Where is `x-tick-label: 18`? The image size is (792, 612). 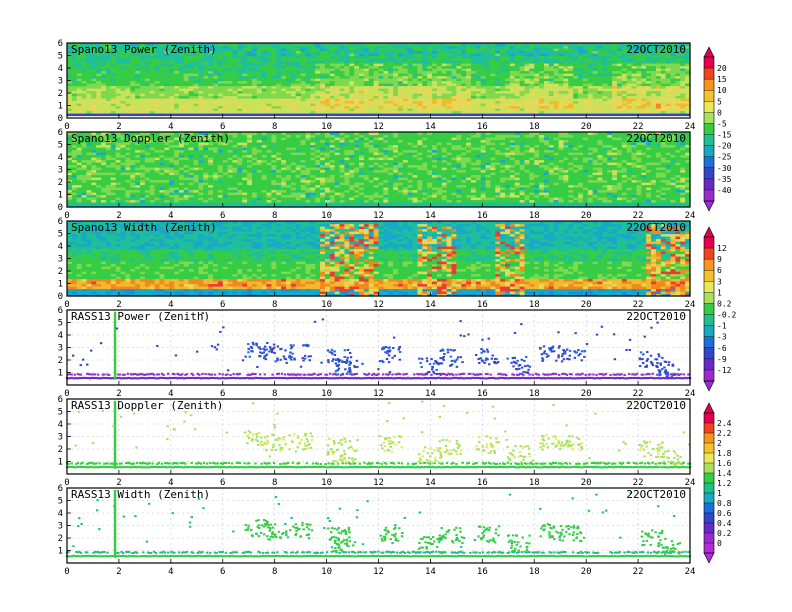
x-tick-label: 18 is located at coordinates (534, 127).